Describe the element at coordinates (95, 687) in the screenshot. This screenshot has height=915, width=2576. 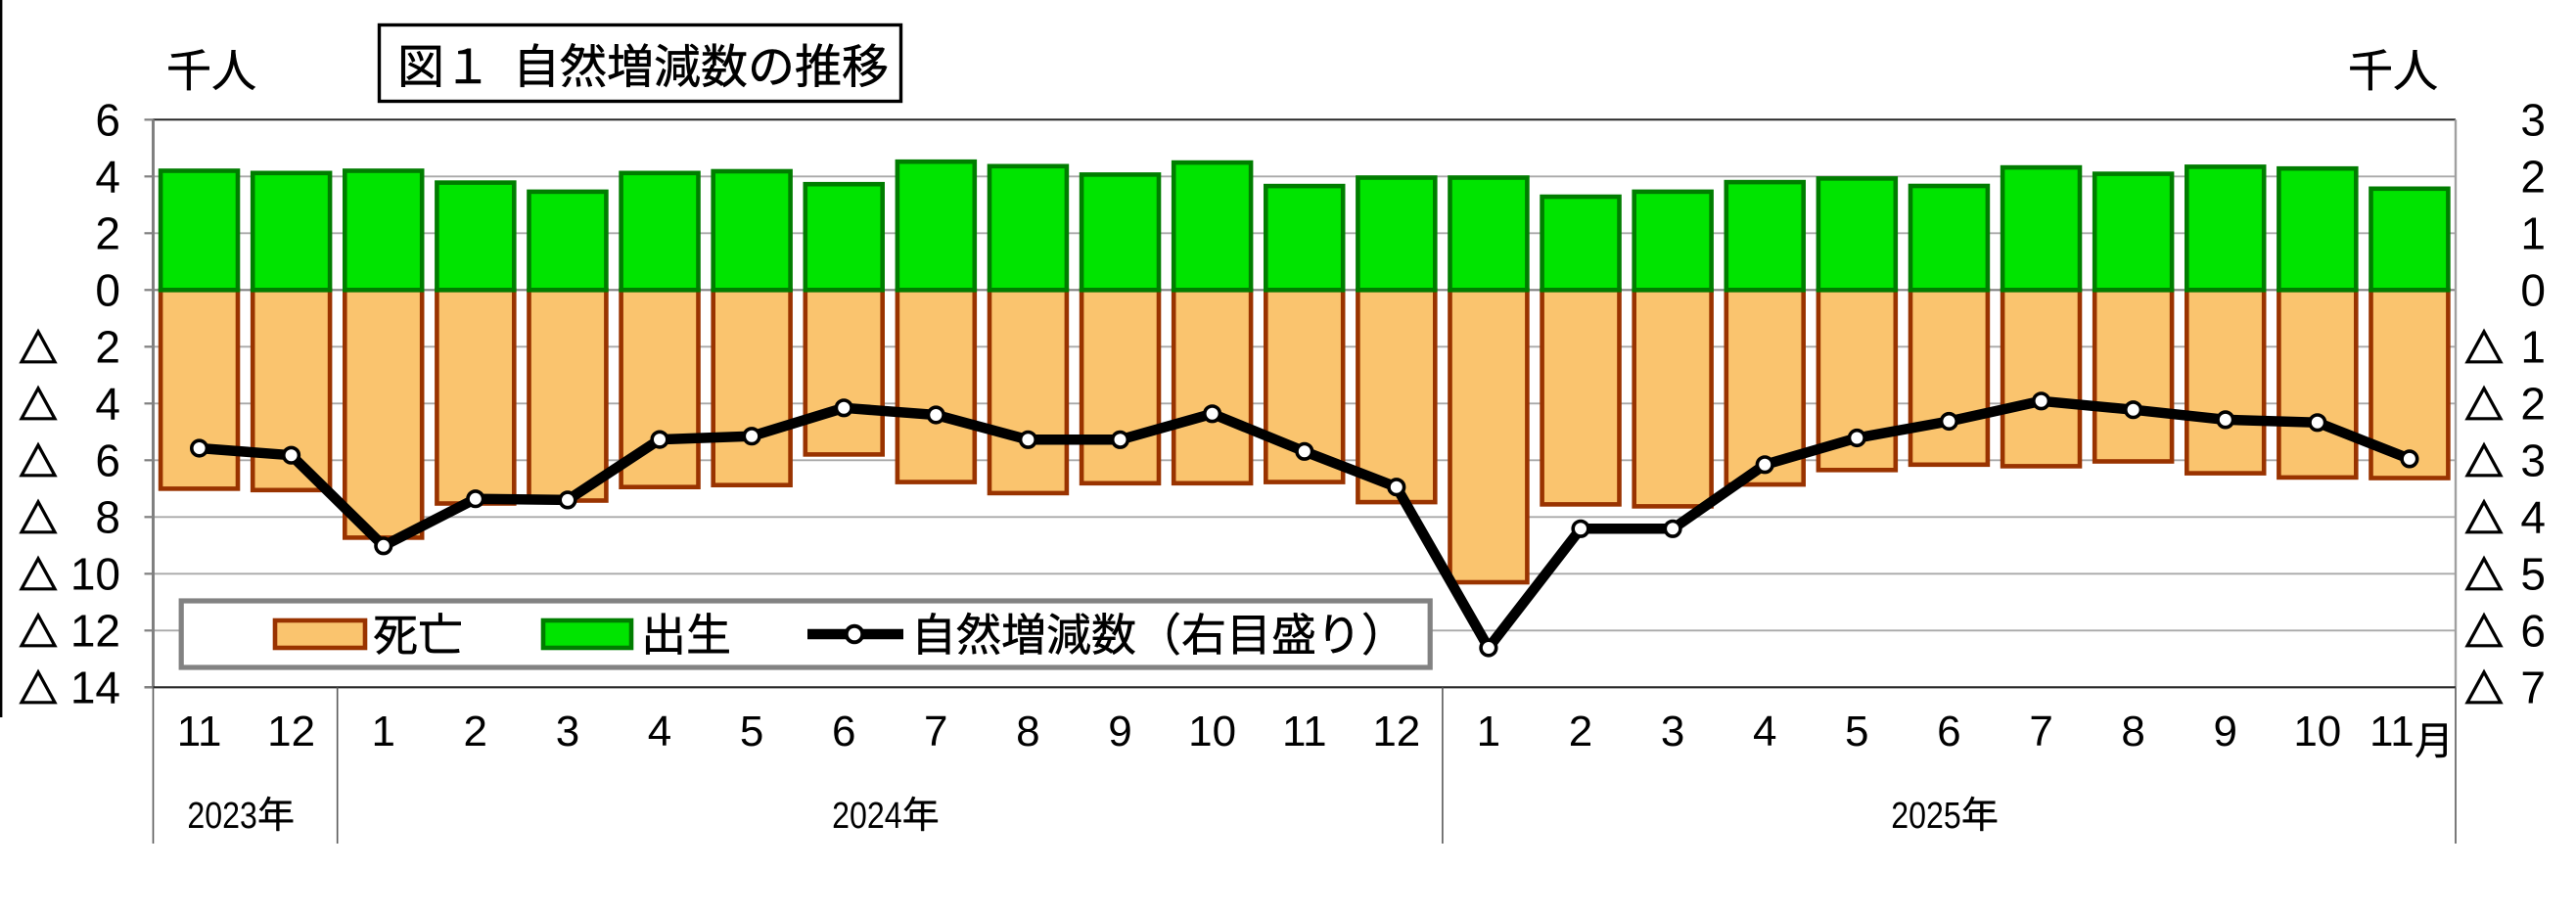
I see `svg-text: 14` at that location.